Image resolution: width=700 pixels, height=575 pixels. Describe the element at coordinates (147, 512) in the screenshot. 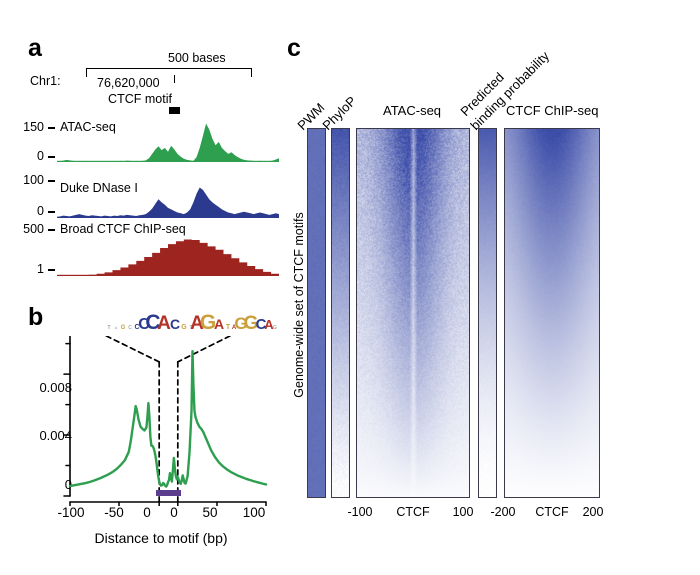

I see `panel-b-xtick-2: 0` at that location.